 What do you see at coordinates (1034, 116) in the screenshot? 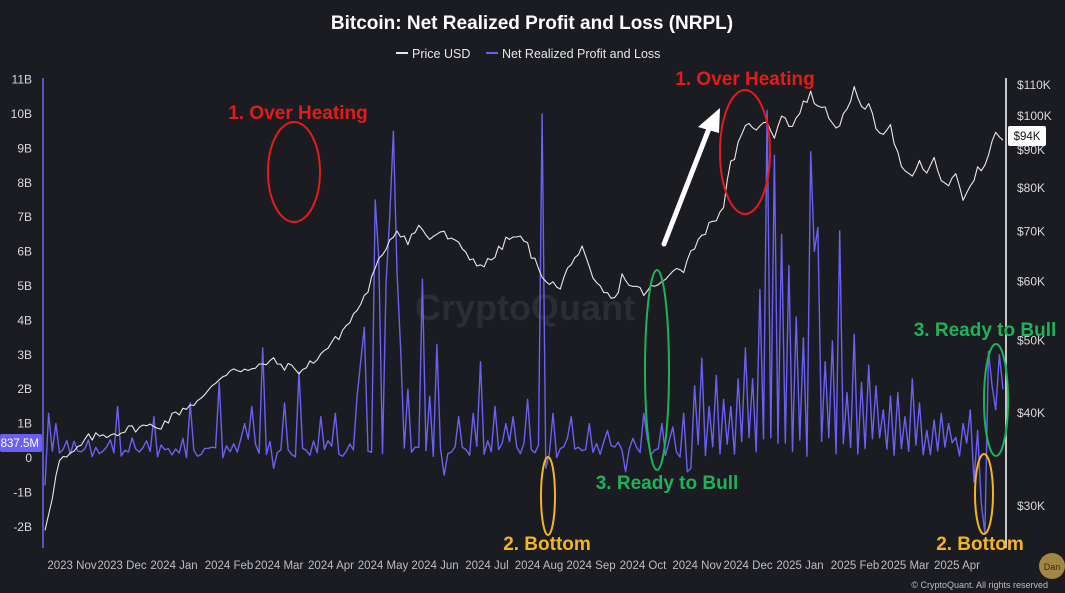
I see `right-tick-label: $100K` at bounding box center [1034, 116].